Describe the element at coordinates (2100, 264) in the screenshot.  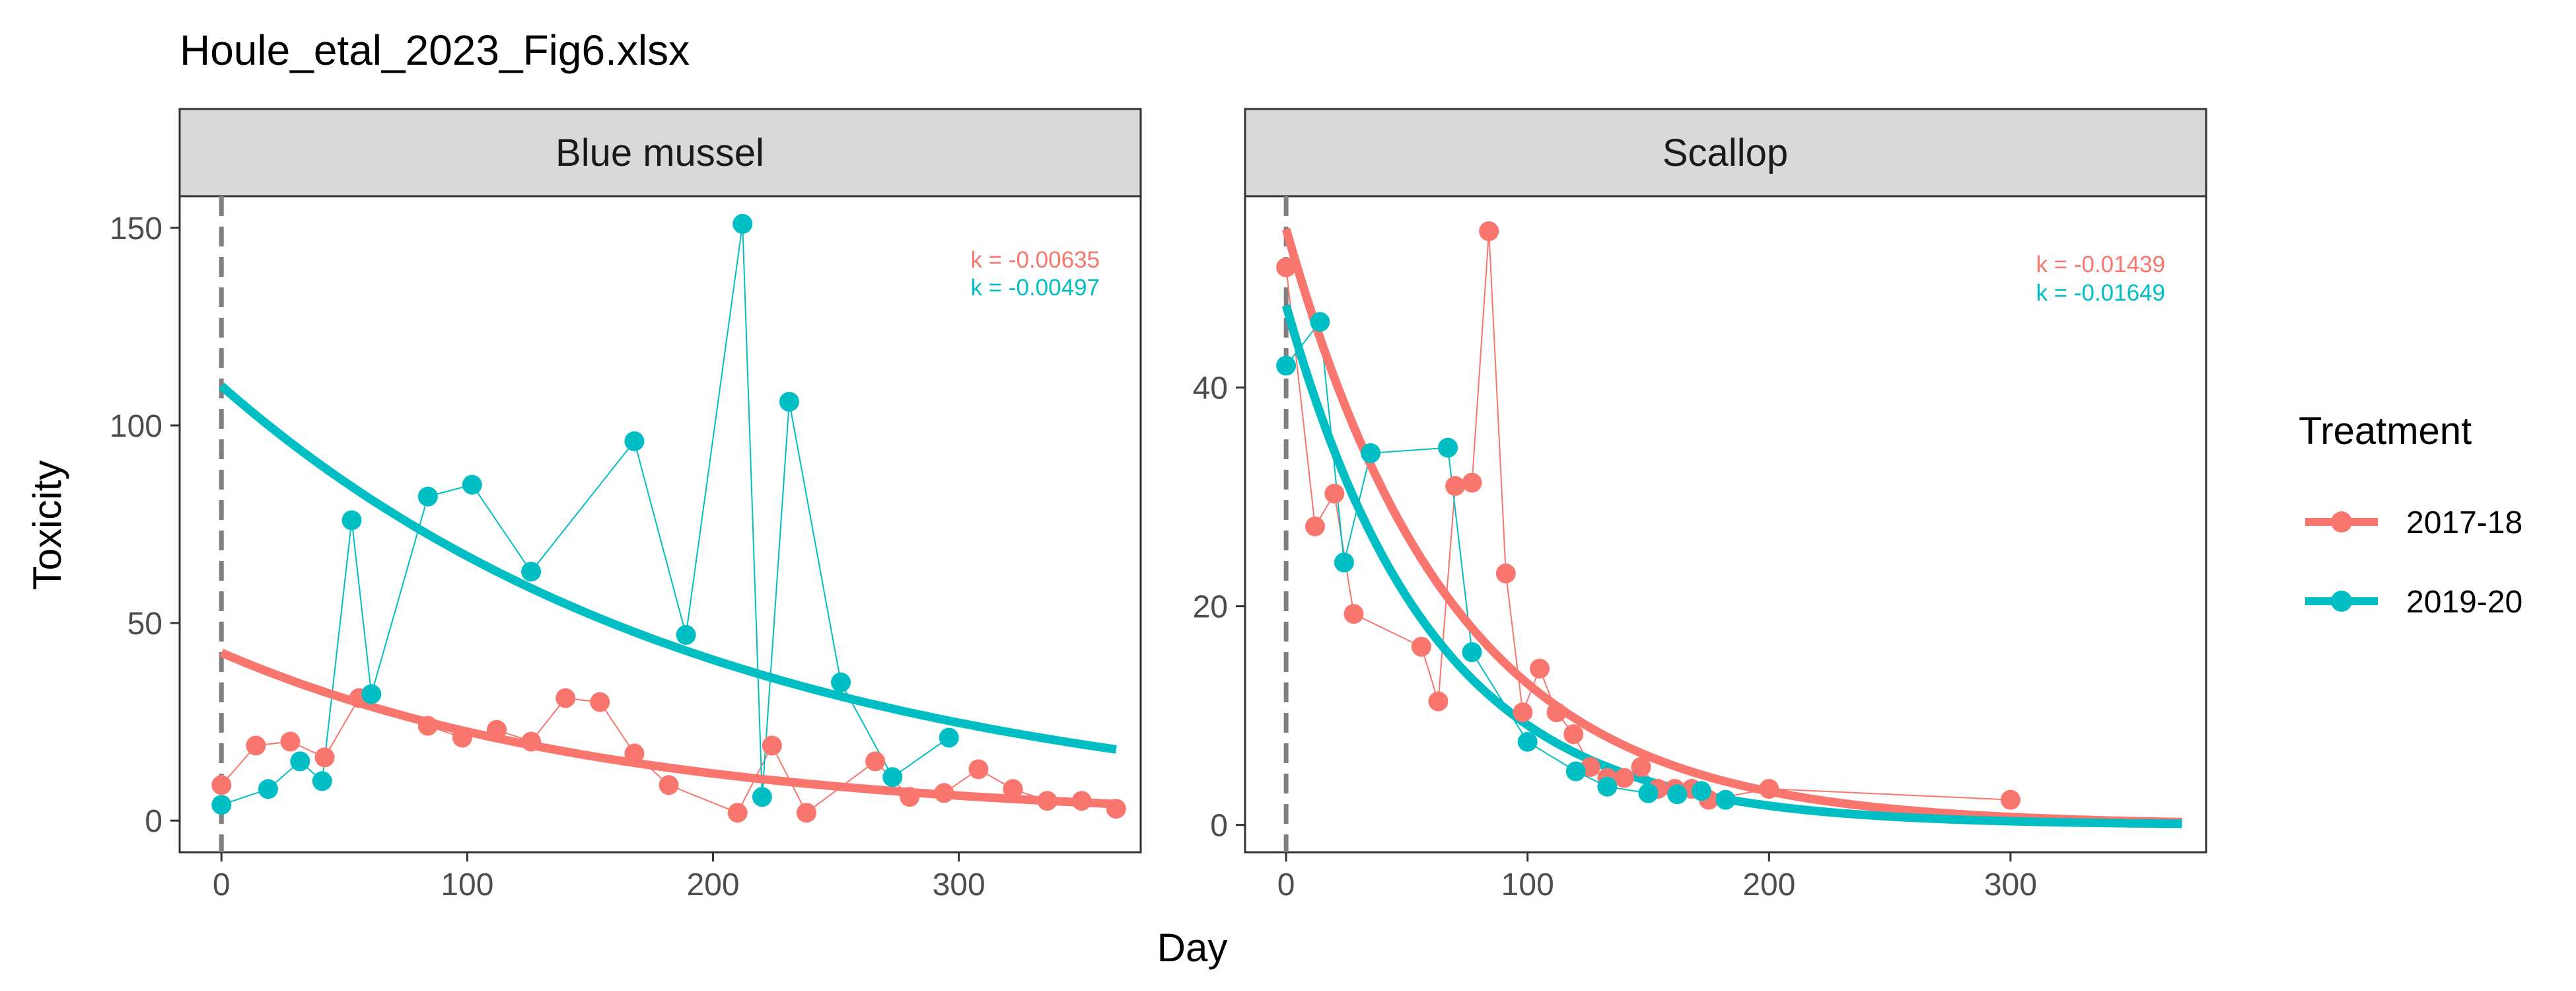
I see `k-label-2017-18: k = -0.01439` at that location.